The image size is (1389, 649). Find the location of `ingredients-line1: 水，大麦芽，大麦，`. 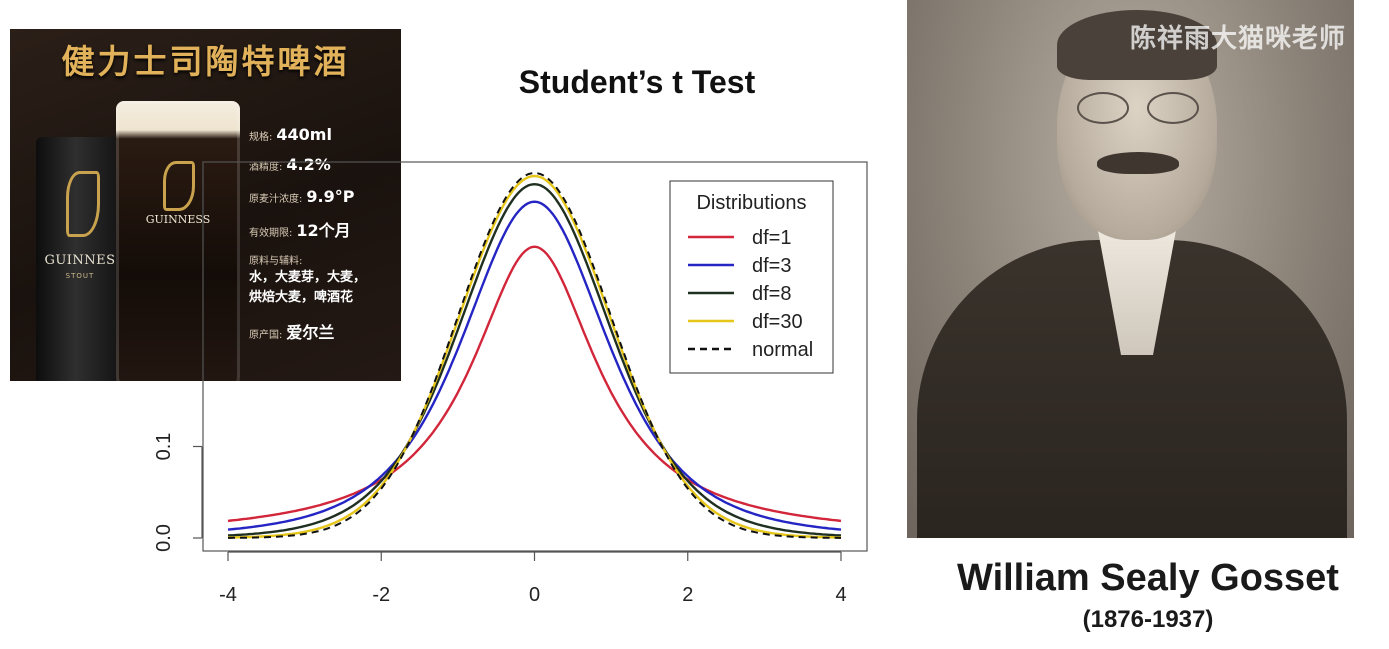

ingredients-line1: 水，大麦芽，大麦， is located at coordinates (308, 277).